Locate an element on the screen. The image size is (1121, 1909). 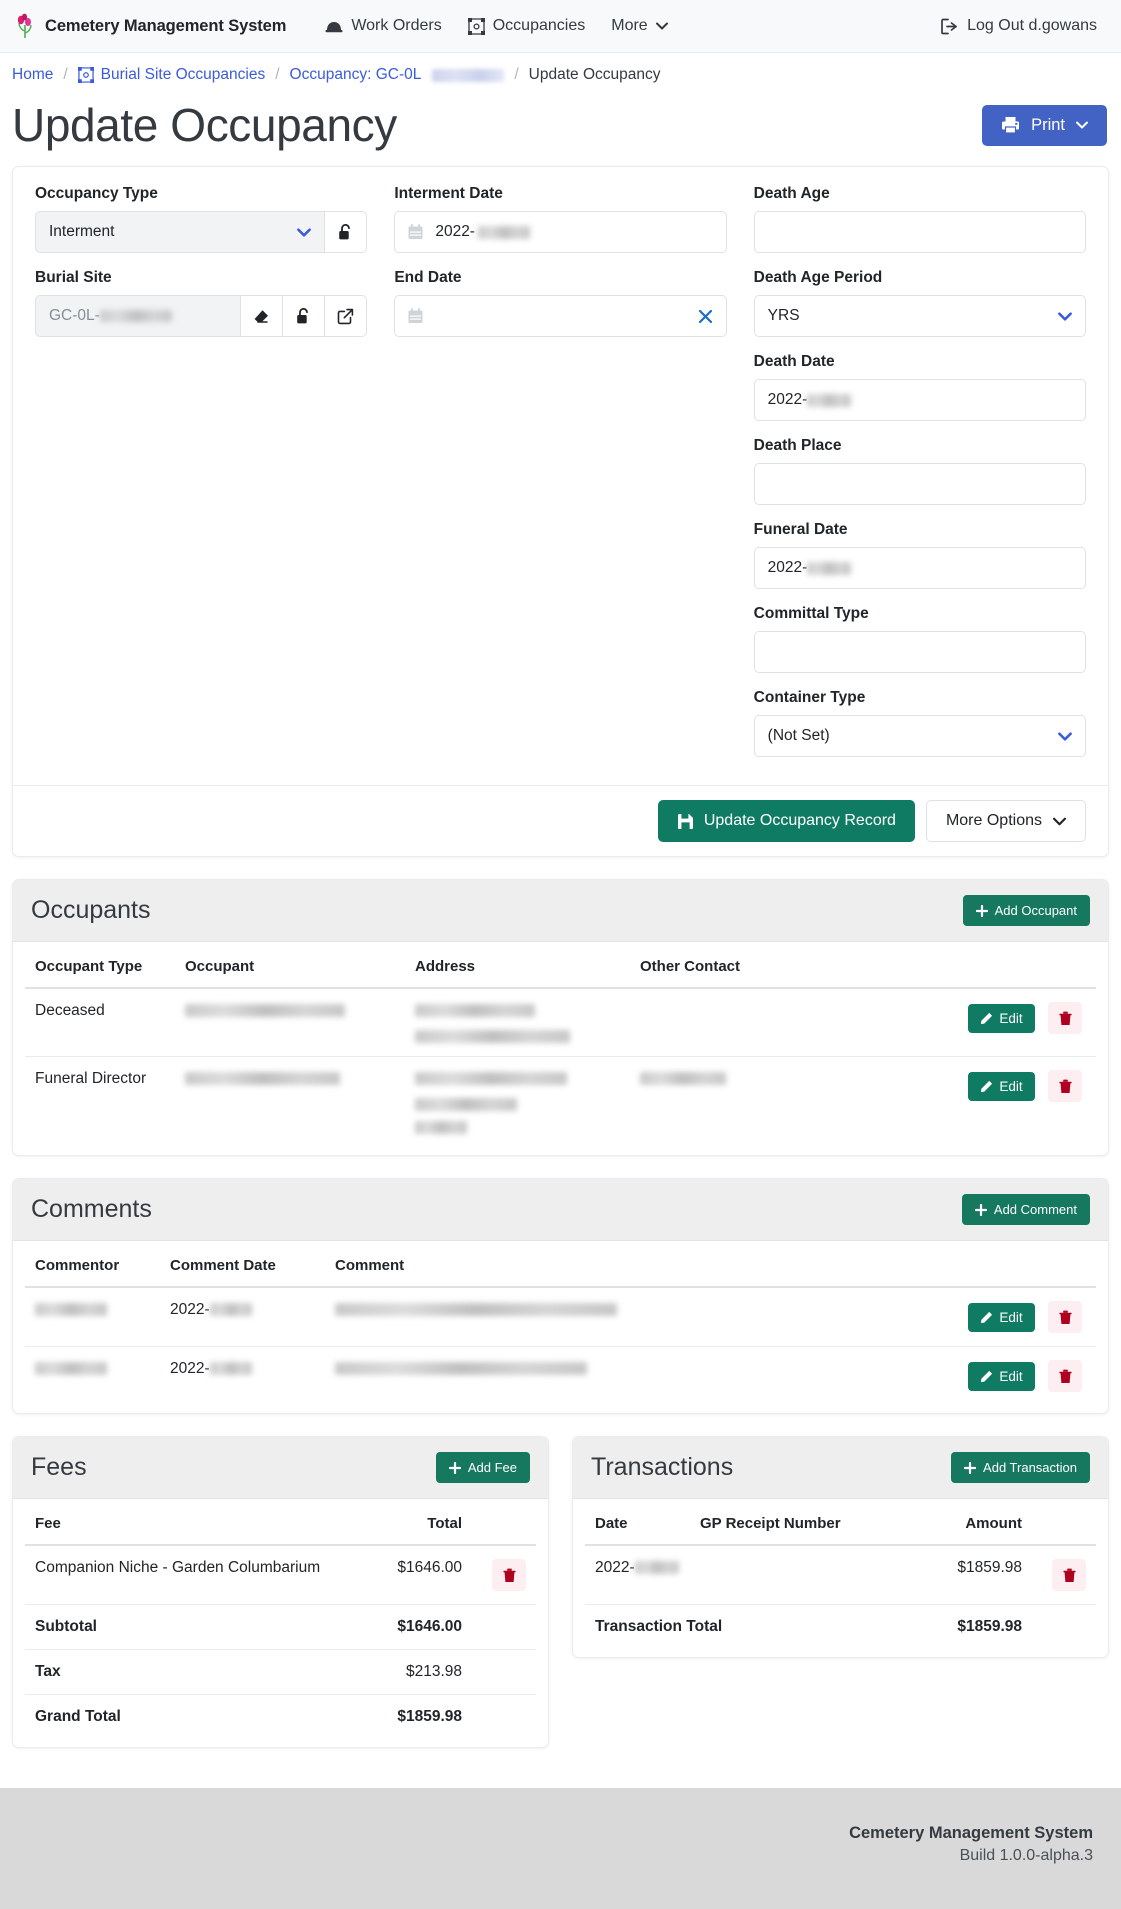
field-death-age: Death Age is located at coordinates (919, 219).